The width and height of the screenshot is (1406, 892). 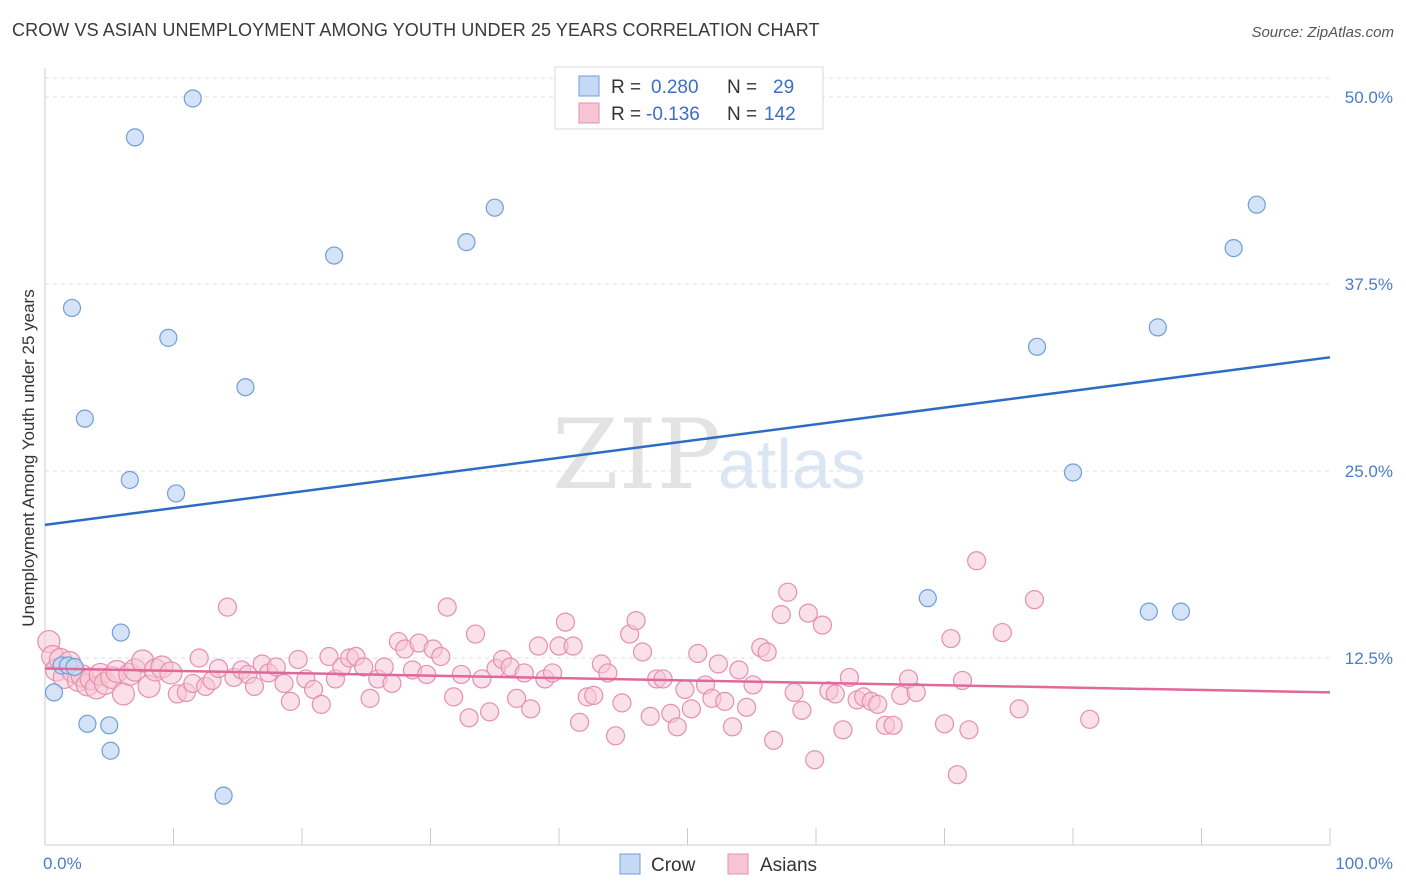 I want to click on bottom-legend: Crow Asians, so click(x=718, y=864).